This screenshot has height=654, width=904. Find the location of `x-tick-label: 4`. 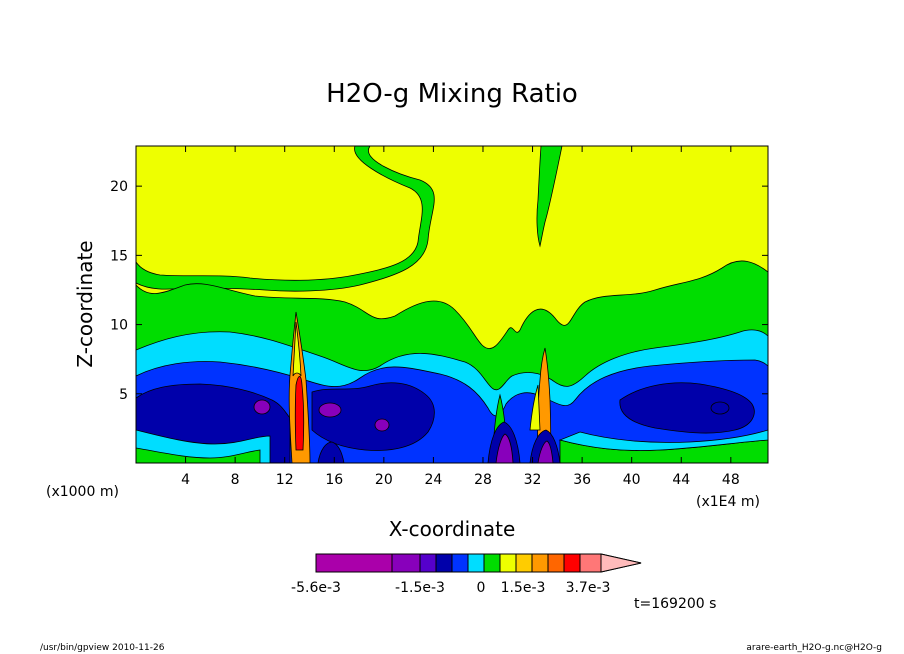

x-tick-label: 4 is located at coordinates (185, 480).